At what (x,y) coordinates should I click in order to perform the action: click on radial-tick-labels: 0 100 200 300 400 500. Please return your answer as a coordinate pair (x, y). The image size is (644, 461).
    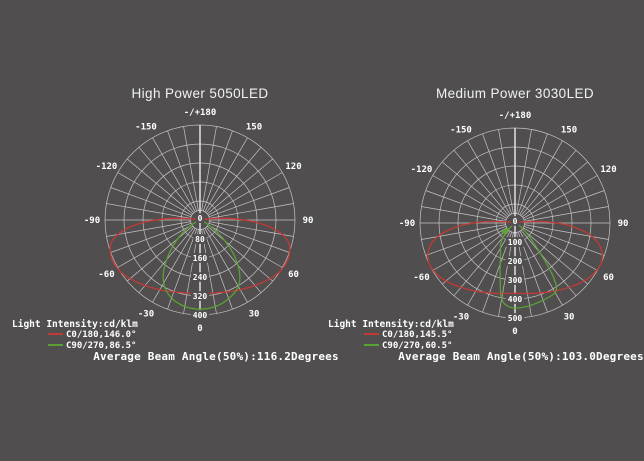
    Looking at the image, I should click on (515, 269).